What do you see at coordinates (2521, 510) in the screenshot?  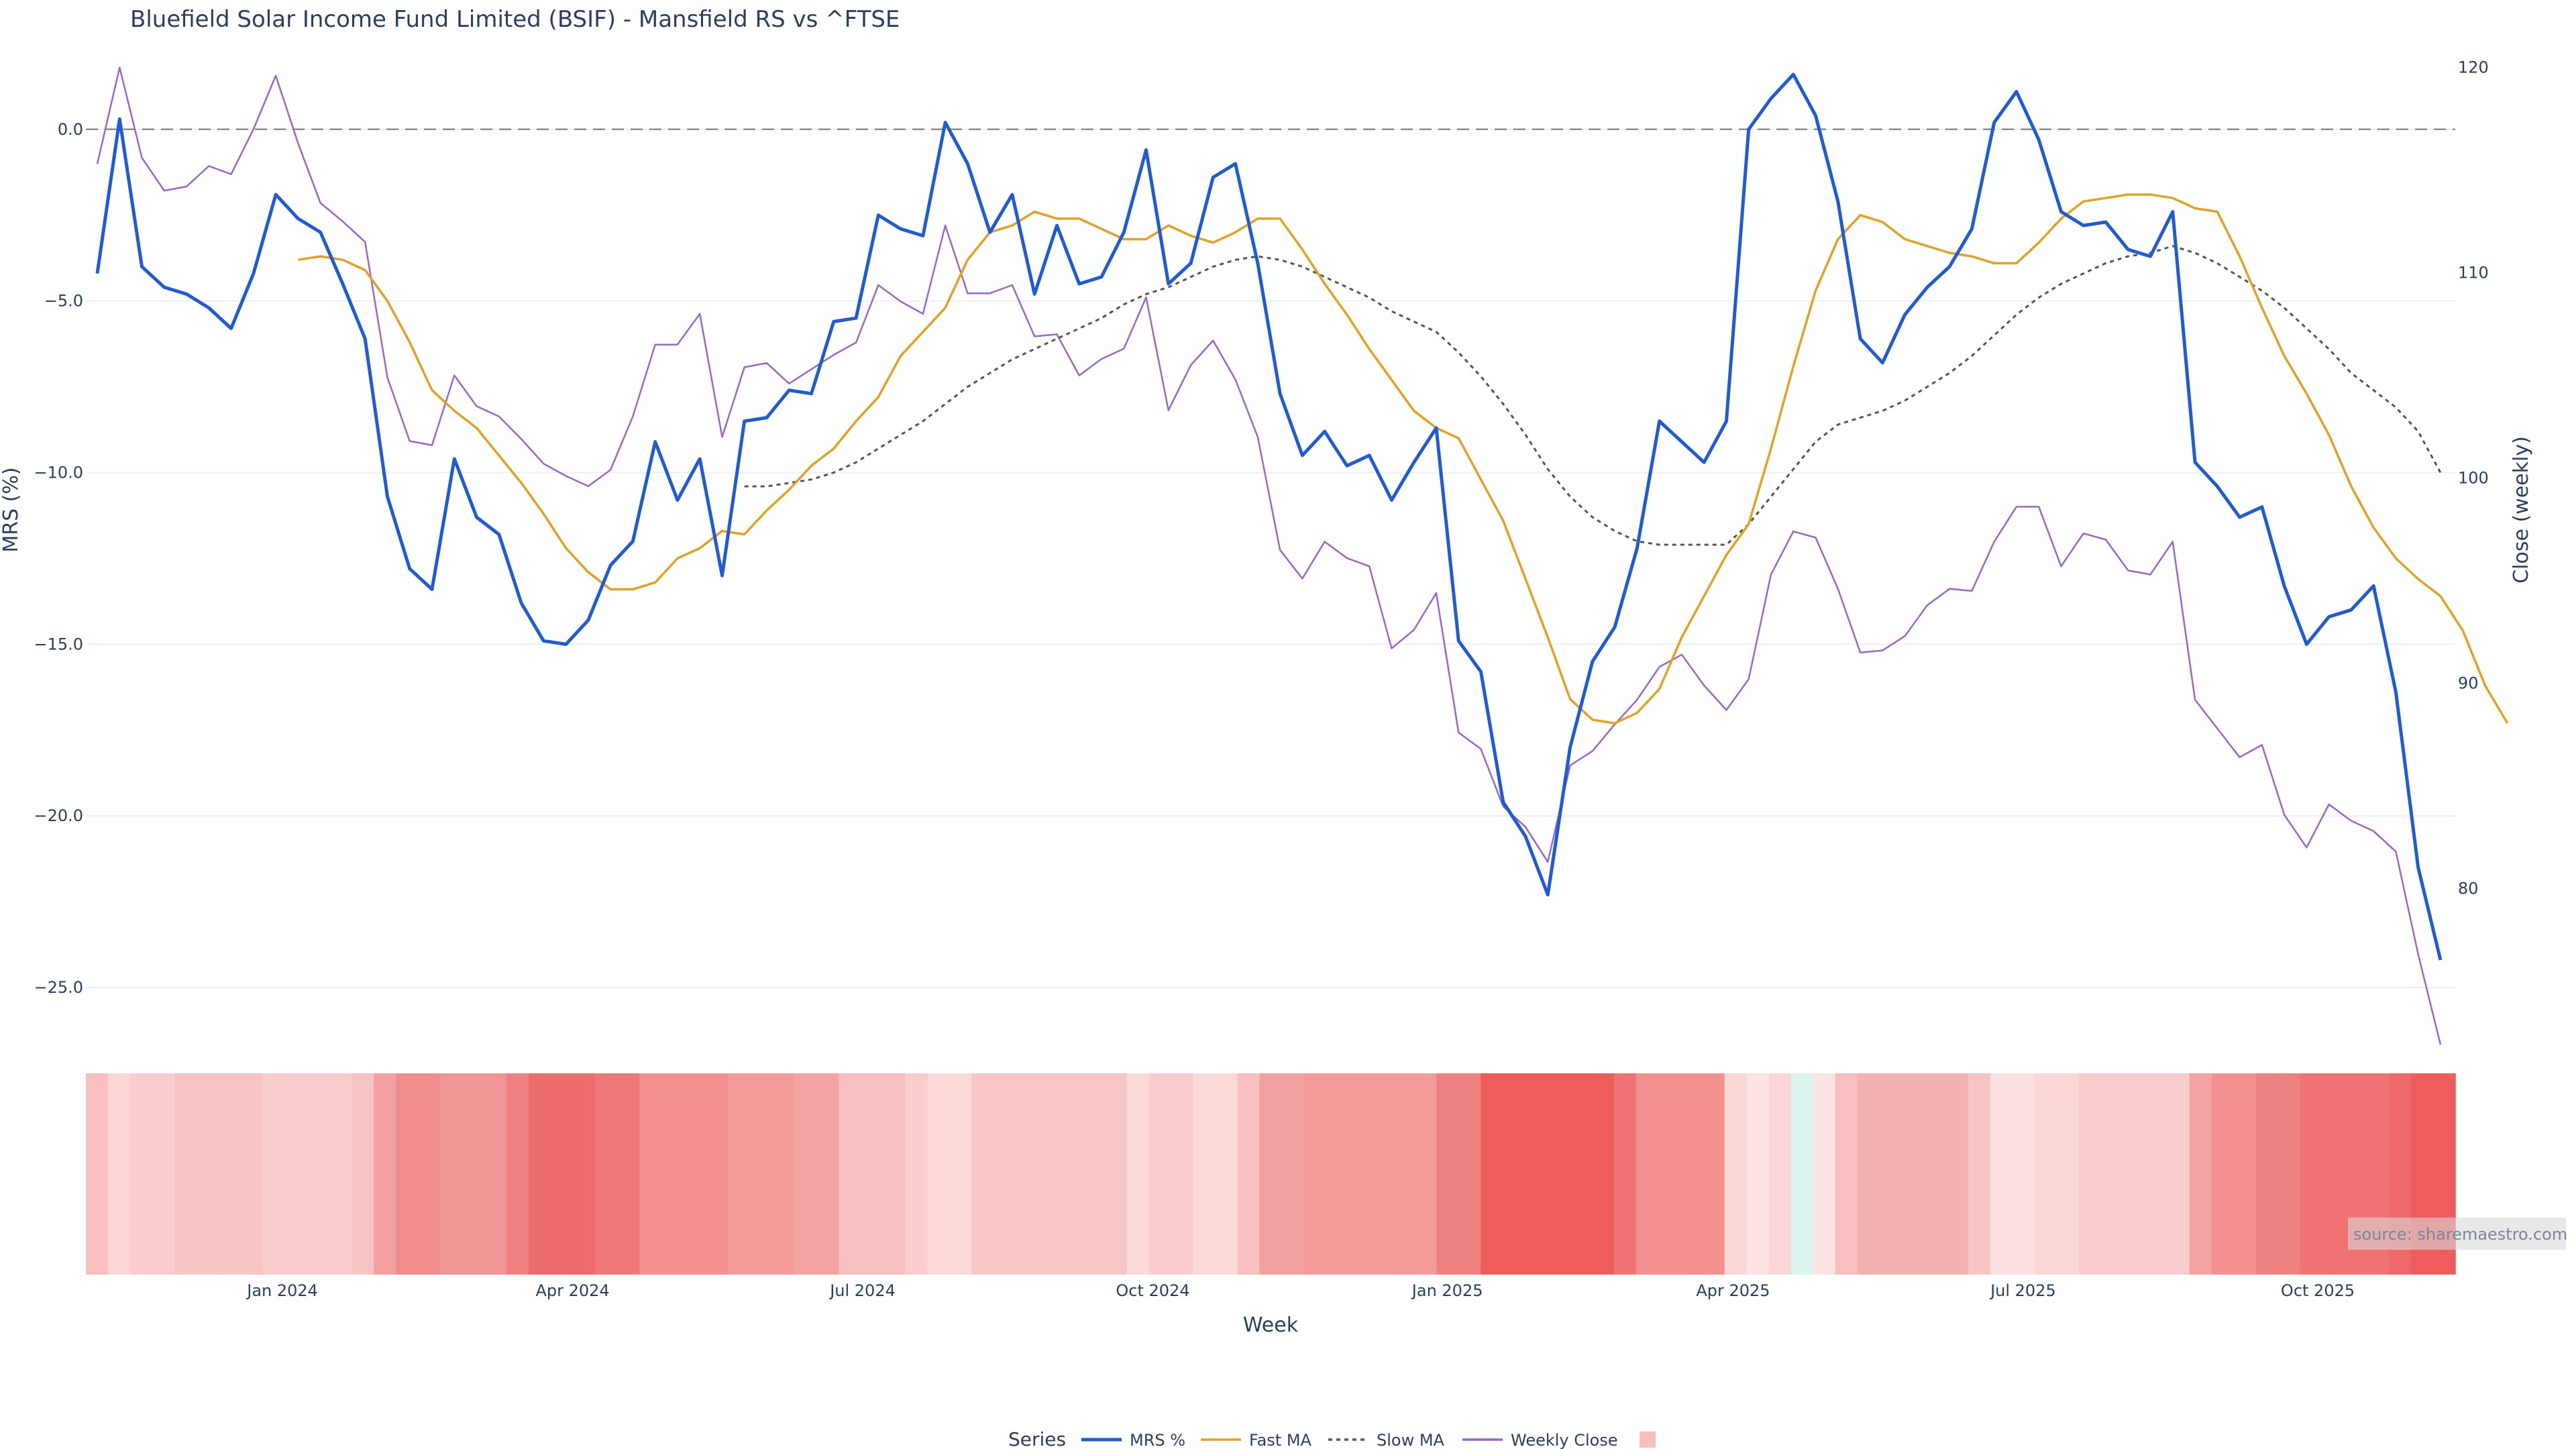 I see `y-axis-right-title: Close (weekly)` at bounding box center [2521, 510].